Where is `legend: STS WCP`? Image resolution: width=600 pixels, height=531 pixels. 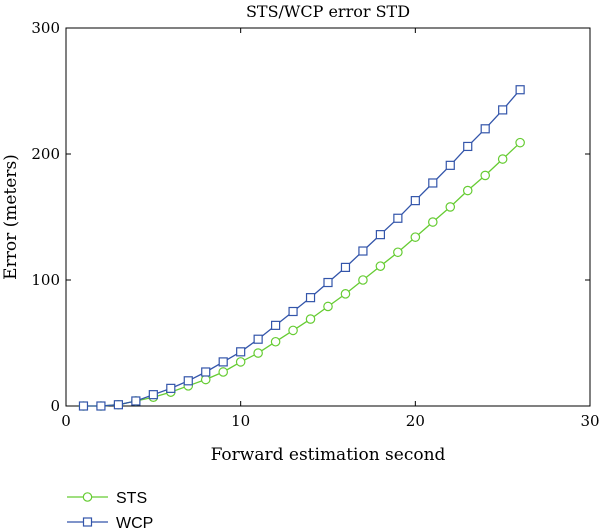
legend: STS WCP is located at coordinates (110, 510).